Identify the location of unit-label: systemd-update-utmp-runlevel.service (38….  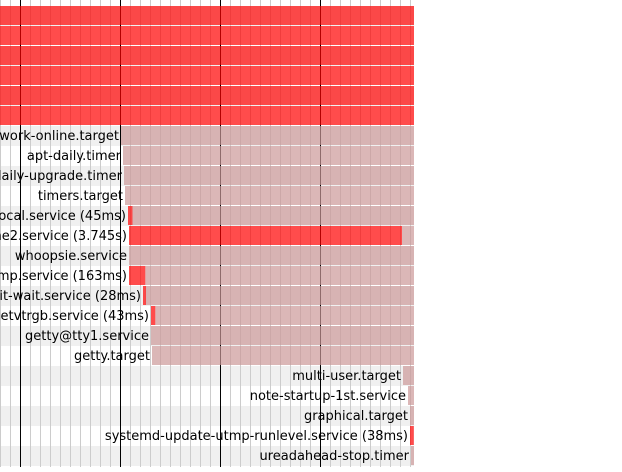
(256, 436).